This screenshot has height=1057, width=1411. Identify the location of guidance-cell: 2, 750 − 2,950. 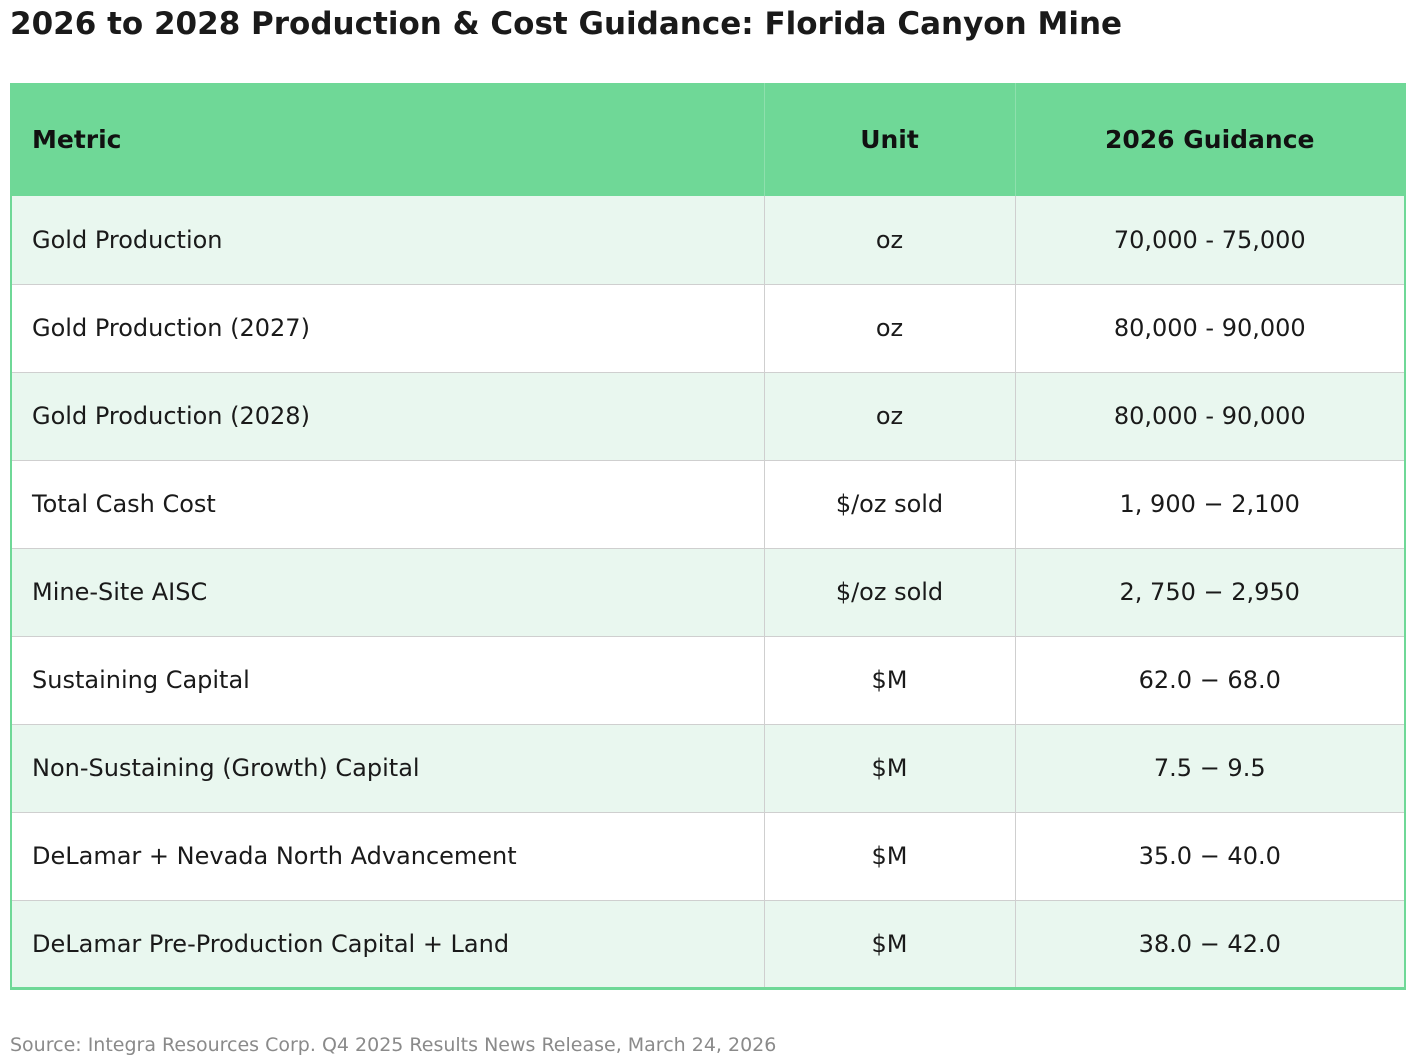
(1209, 591).